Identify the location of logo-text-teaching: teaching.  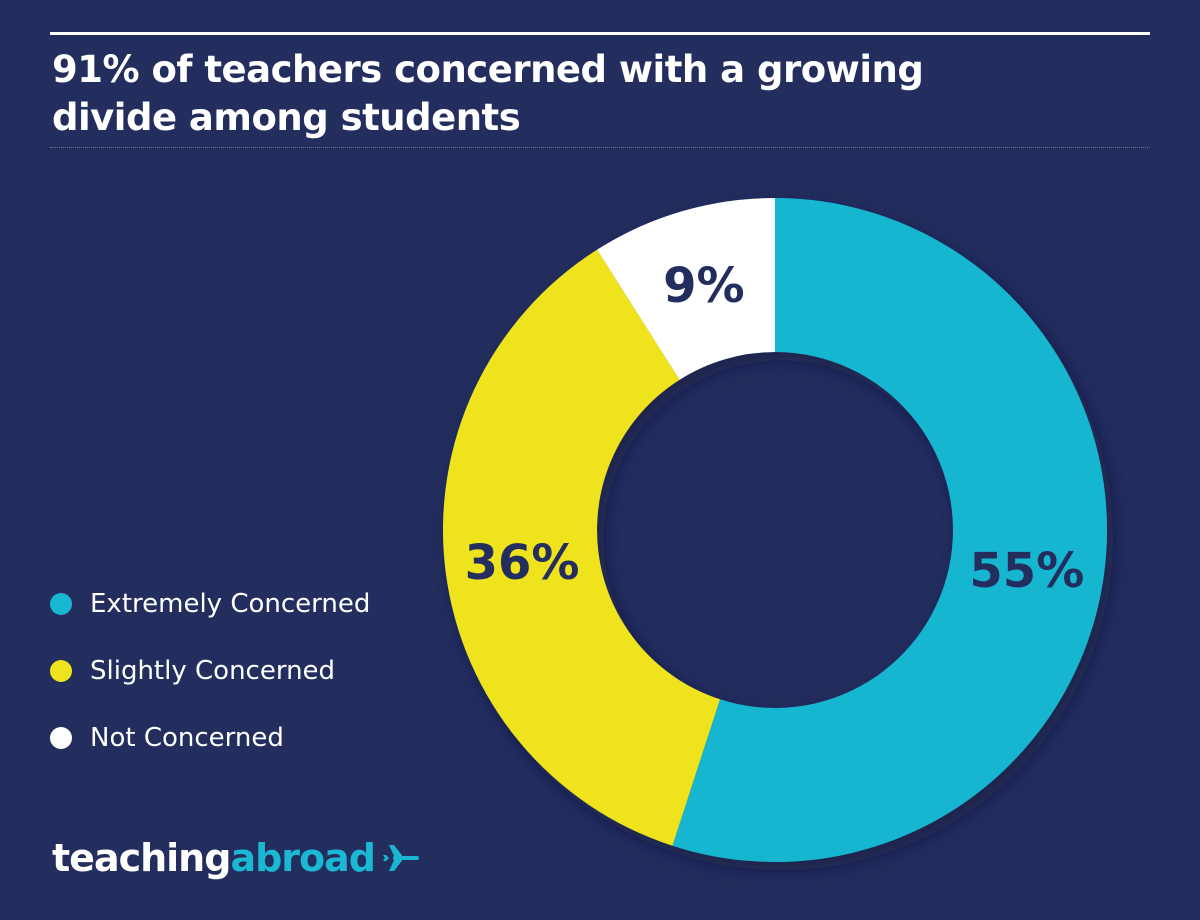
(141, 858).